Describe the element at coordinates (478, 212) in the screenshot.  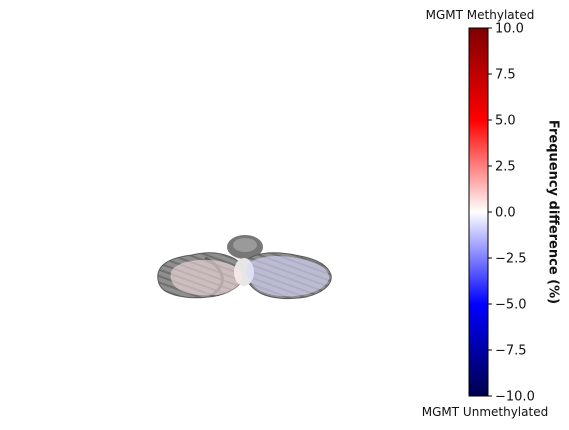
I see `colorbar-gradient` at that location.